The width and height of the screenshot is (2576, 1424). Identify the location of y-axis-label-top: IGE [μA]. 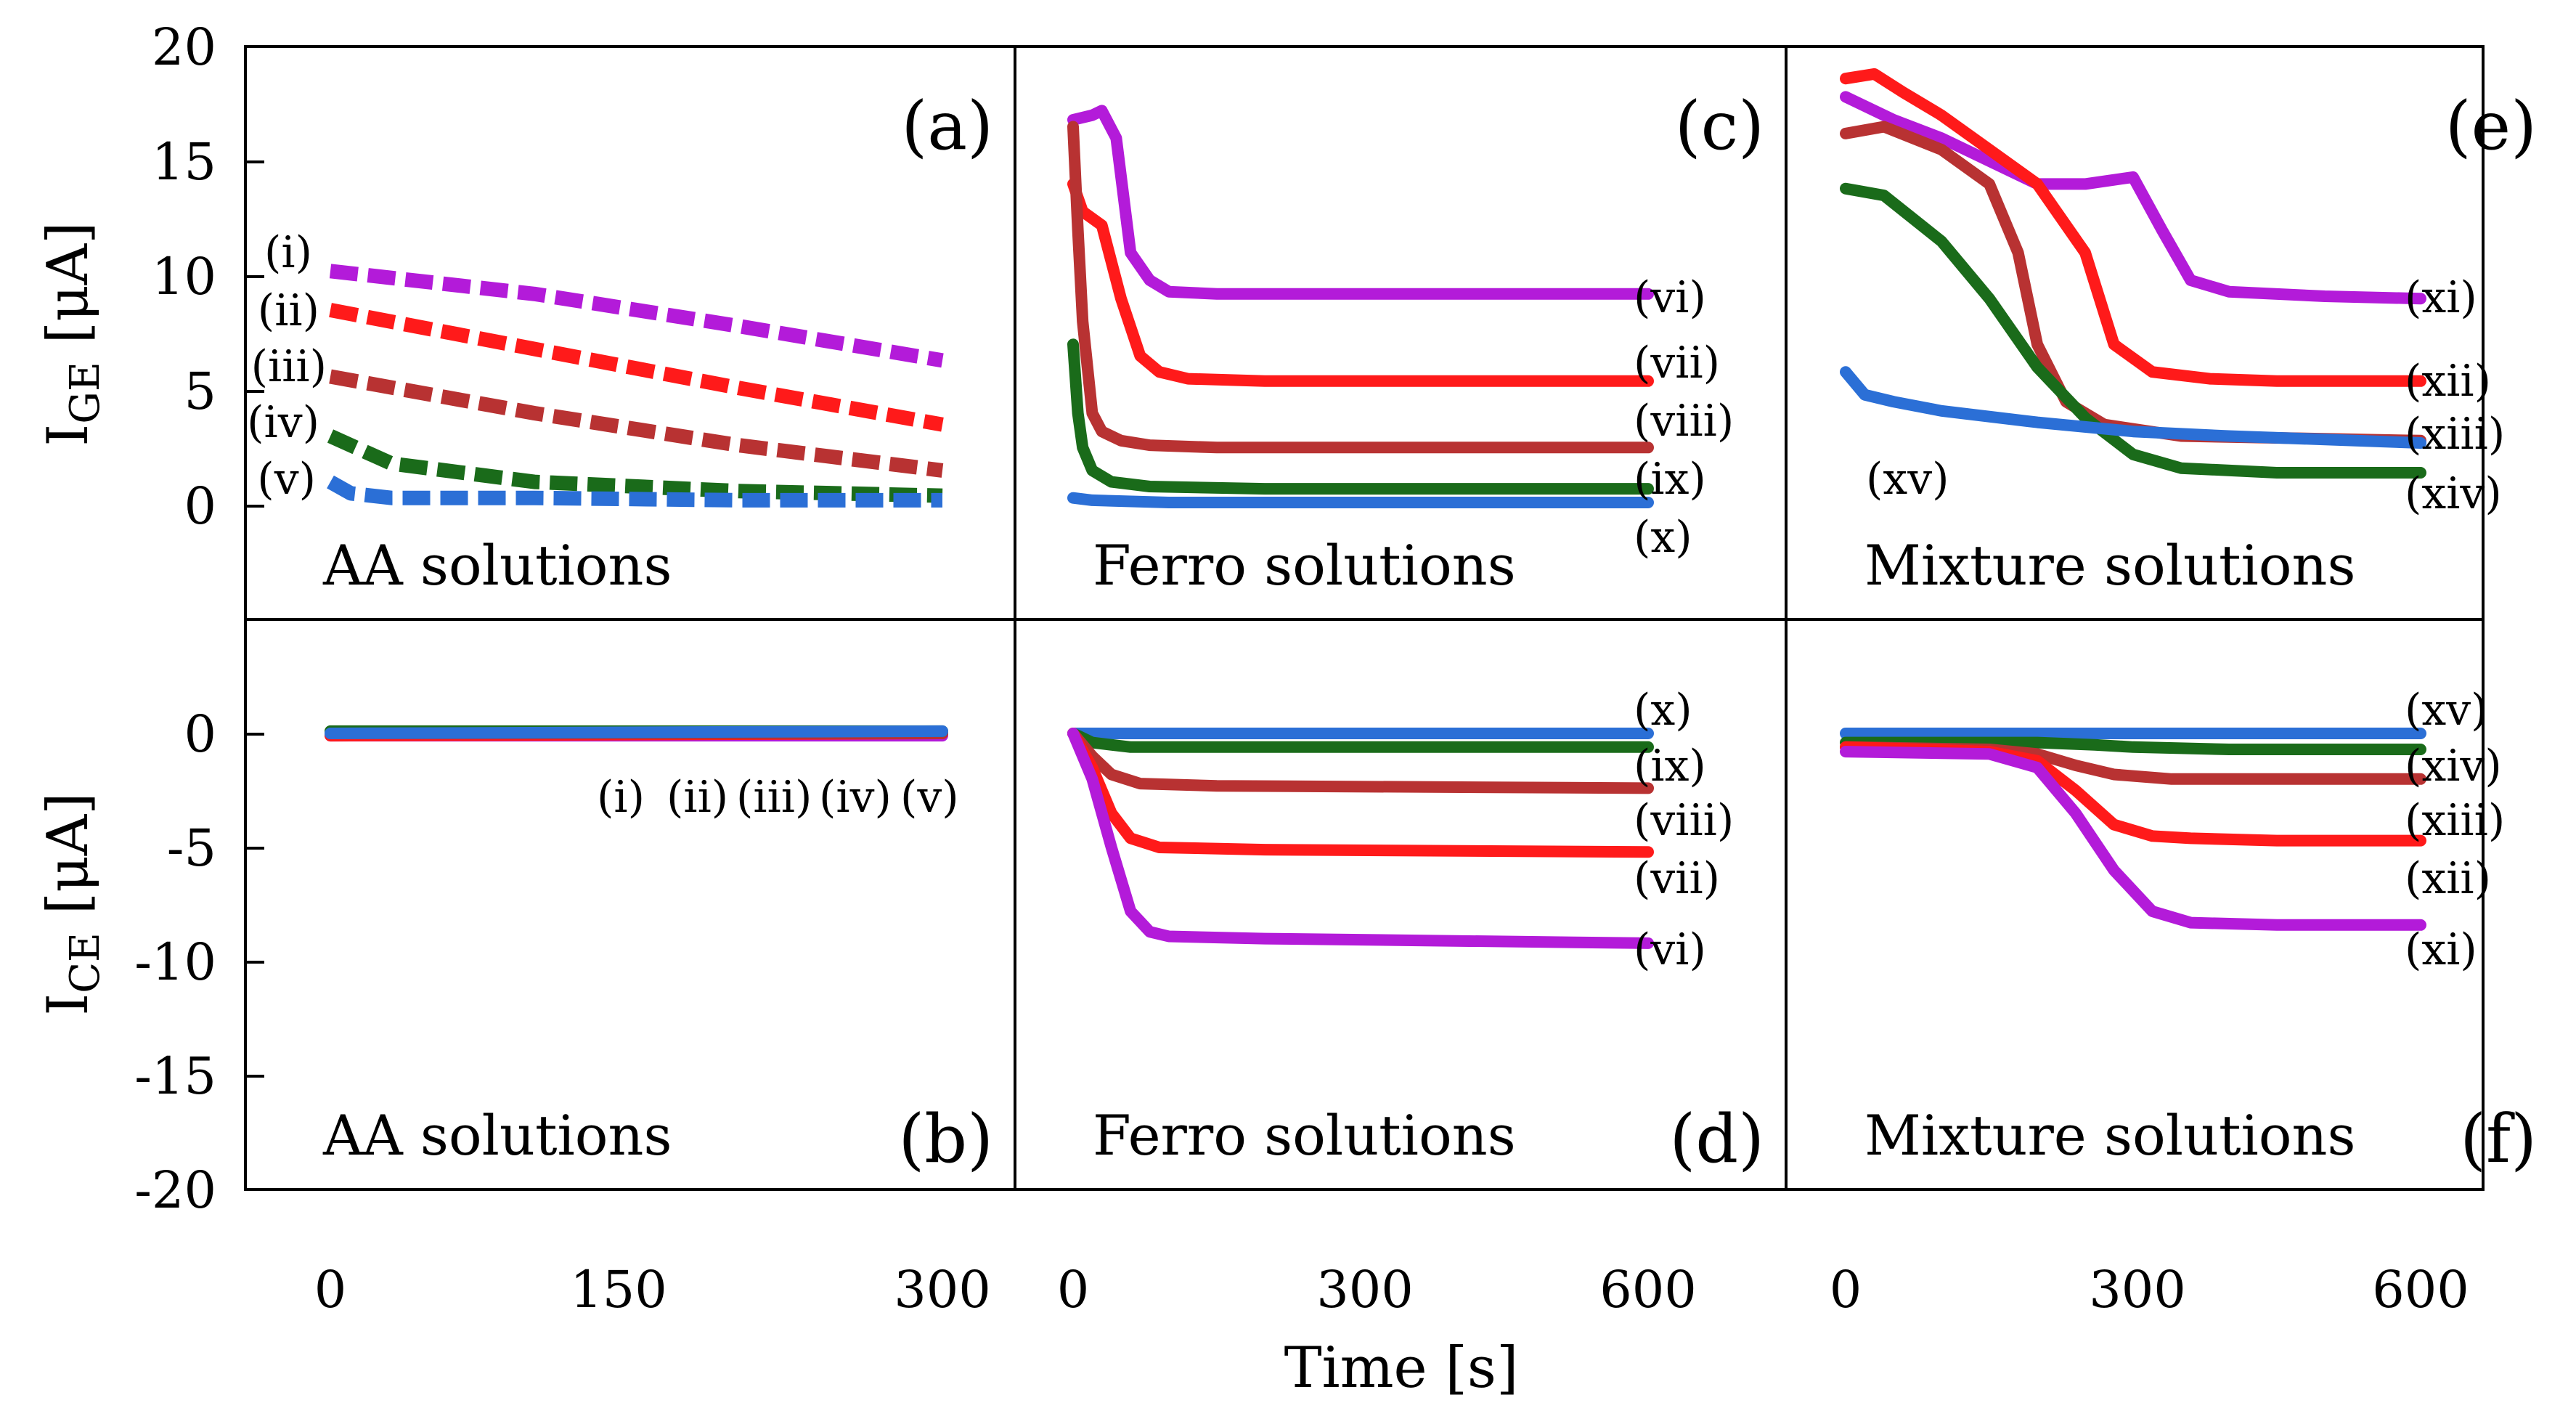
(72, 334).